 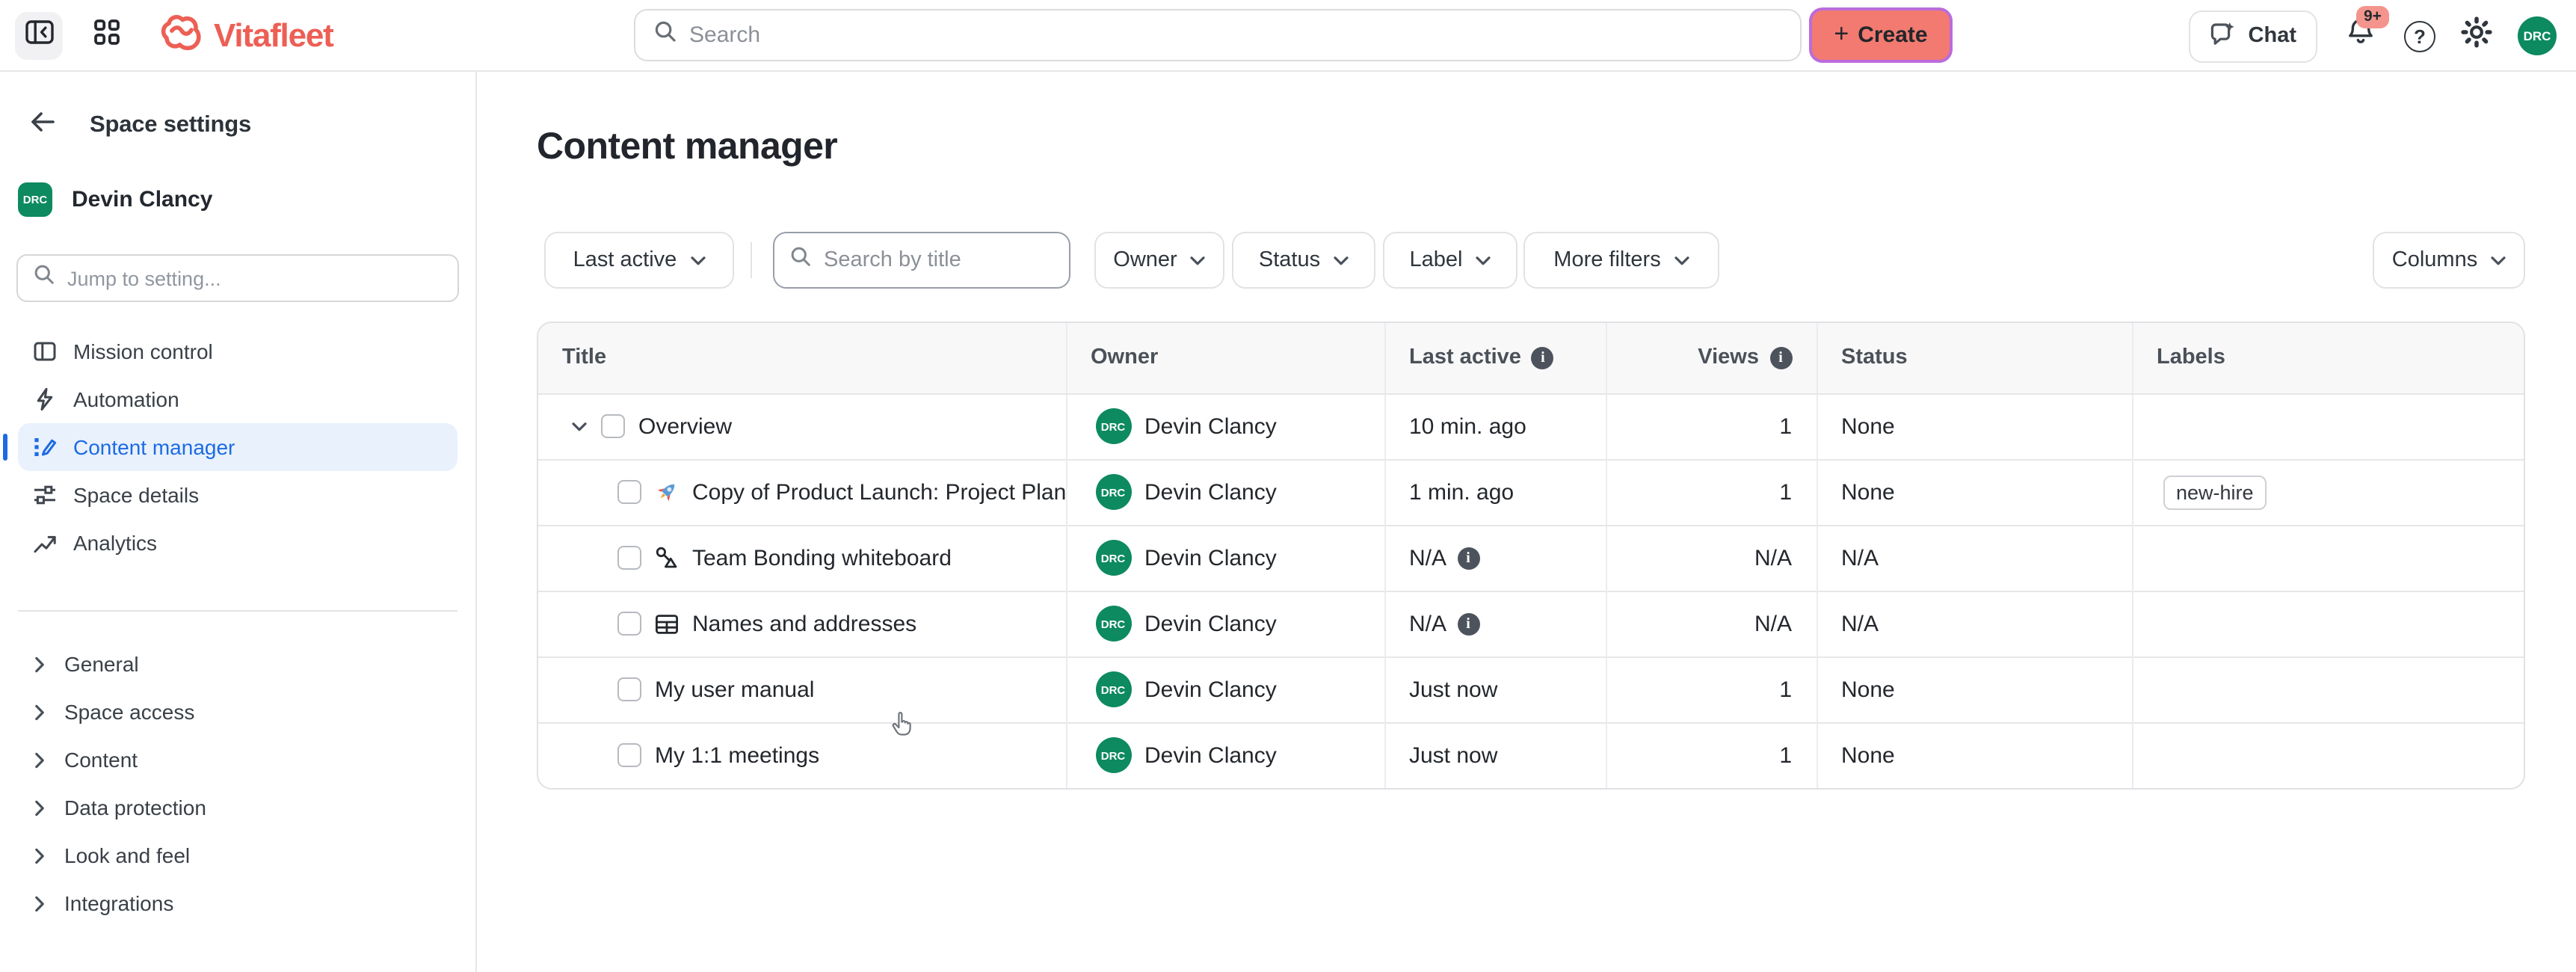 I want to click on help-button: ?, so click(x=2419, y=36).